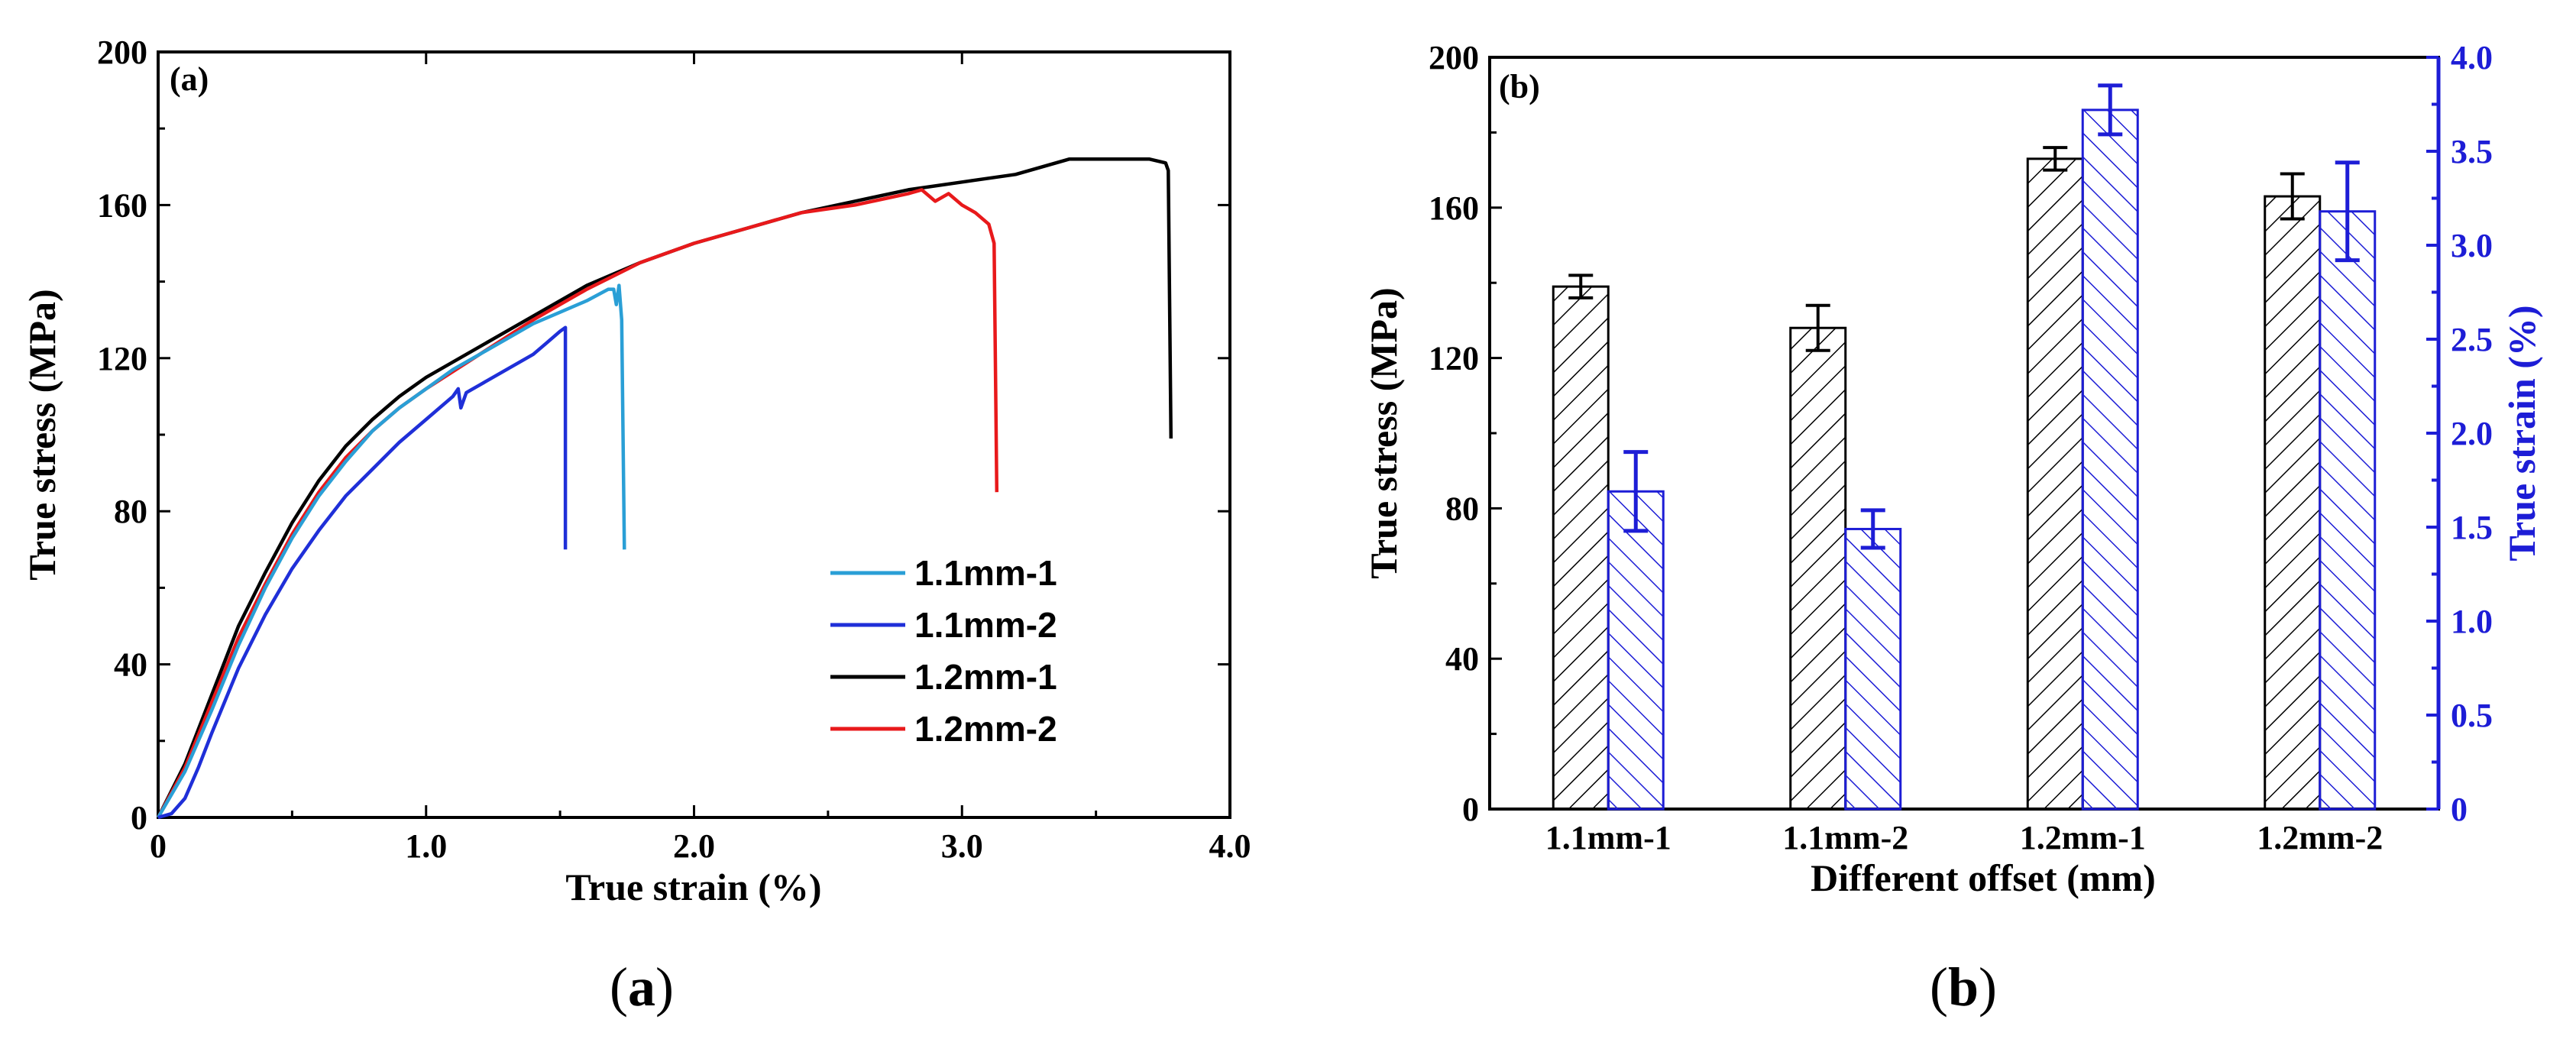 Image resolution: width=2576 pixels, height=1039 pixels. Describe the element at coordinates (1383, 432) in the screenshot. I see `panel-b-y-axis-title: True stress (MPa)` at that location.